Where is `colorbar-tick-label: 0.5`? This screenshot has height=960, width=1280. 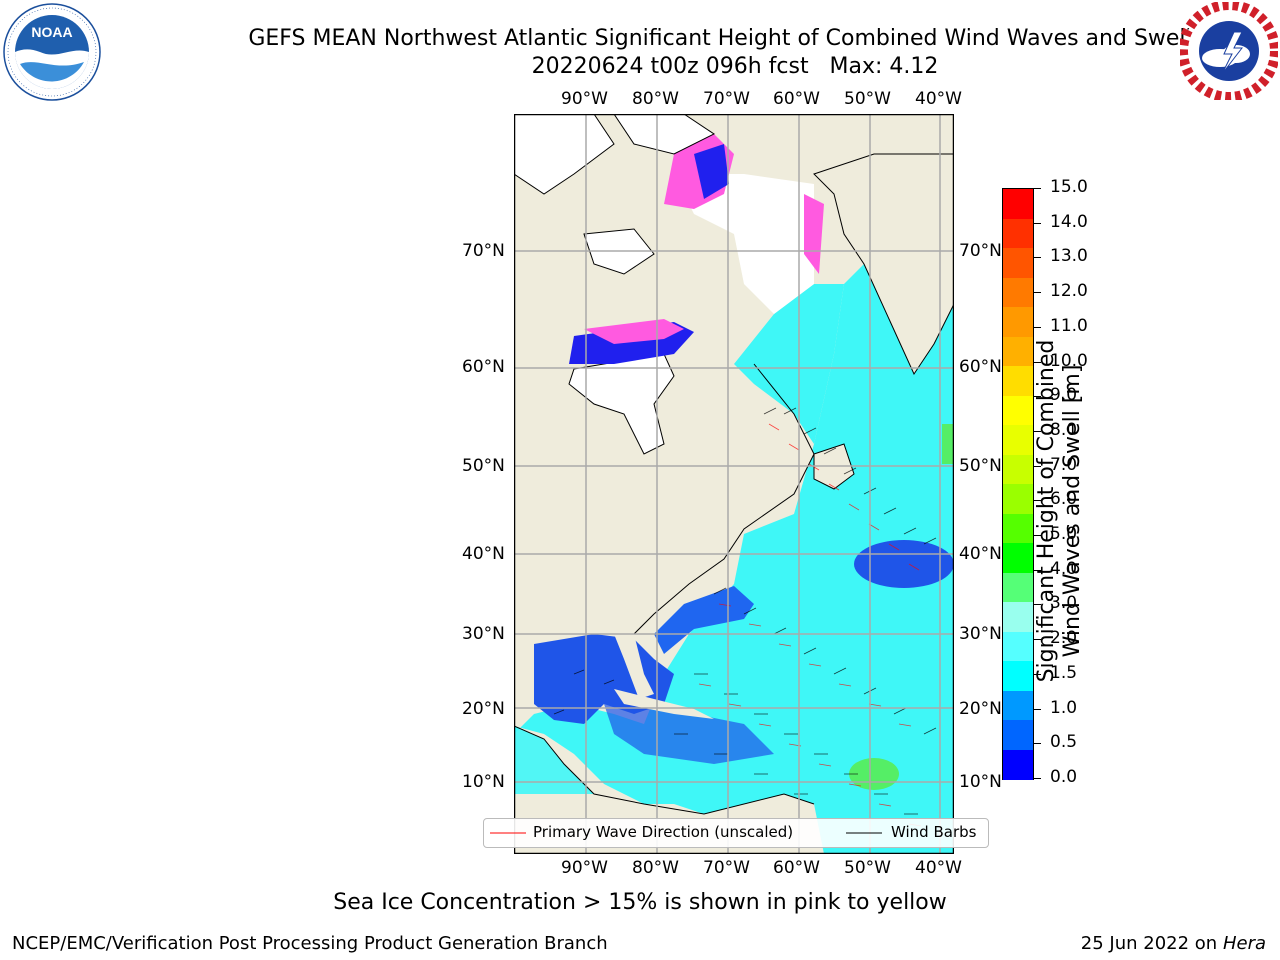 colorbar-tick-label: 0.5 is located at coordinates (1064, 742).